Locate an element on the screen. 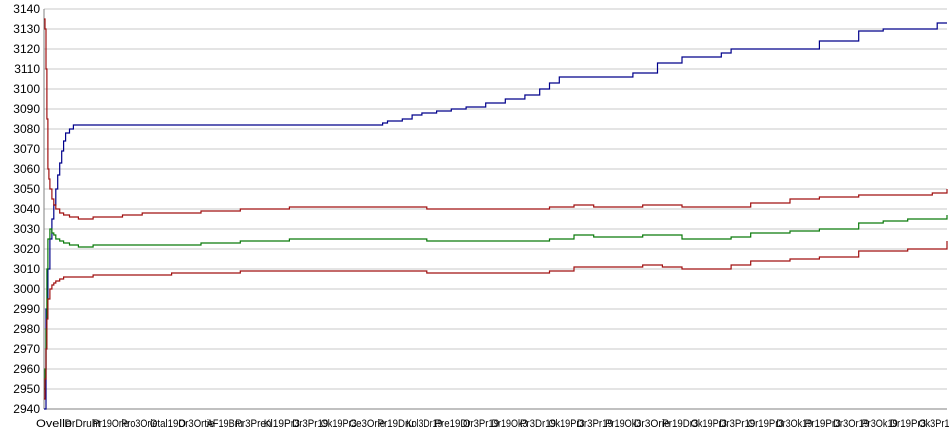  x-tick-label: DrDruht is located at coordinates (82, 424).